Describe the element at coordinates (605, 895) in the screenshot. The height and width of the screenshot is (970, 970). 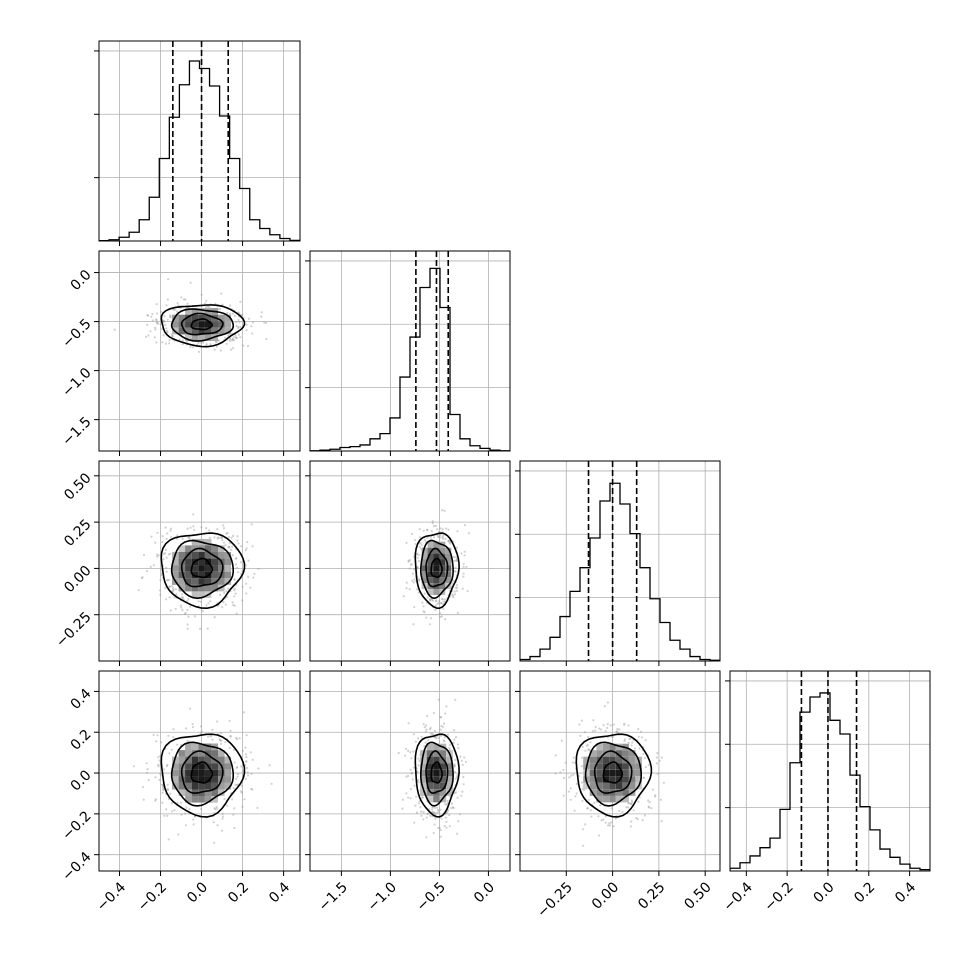
I see `x-tick-label: 0.00` at that location.